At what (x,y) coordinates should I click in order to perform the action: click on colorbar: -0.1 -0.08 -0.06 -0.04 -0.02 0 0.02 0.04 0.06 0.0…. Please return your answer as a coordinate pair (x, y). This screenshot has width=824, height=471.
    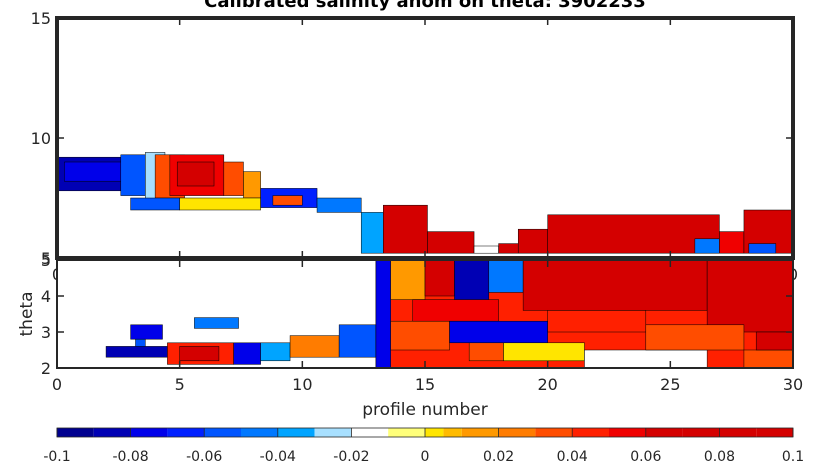
    Looking at the image, I should click on (423, 446).